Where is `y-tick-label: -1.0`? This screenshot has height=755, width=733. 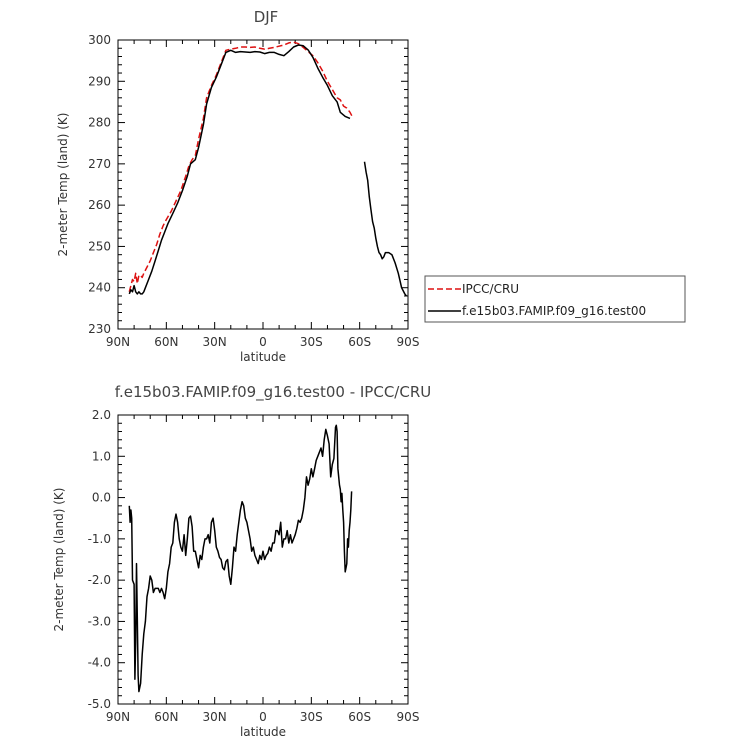
y-tick-label: -1.0 is located at coordinates (99, 539).